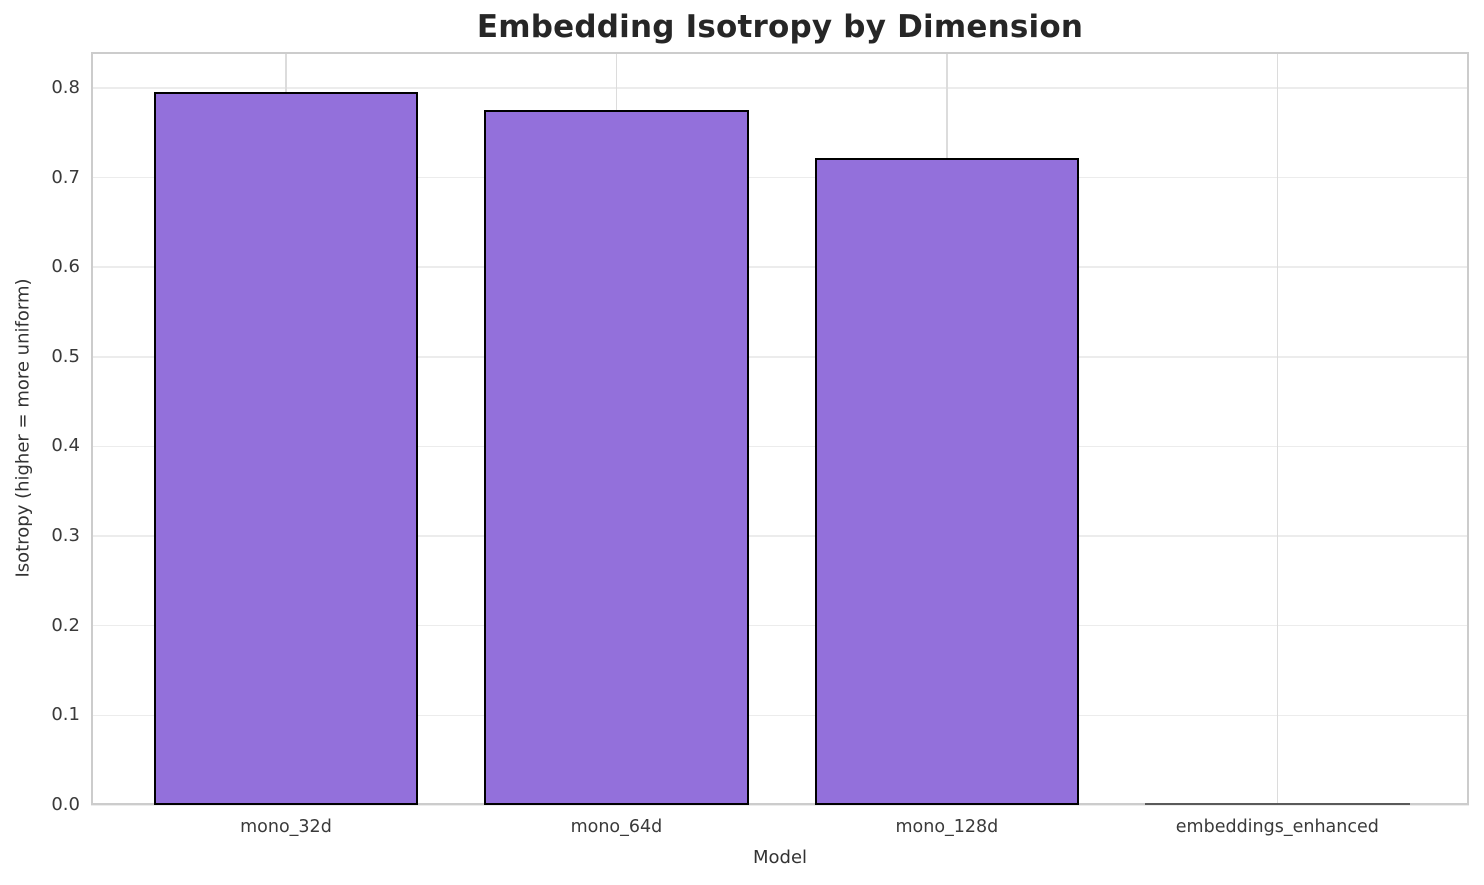  Describe the element at coordinates (947, 481) in the screenshot. I see `bar-mono_128d` at that location.